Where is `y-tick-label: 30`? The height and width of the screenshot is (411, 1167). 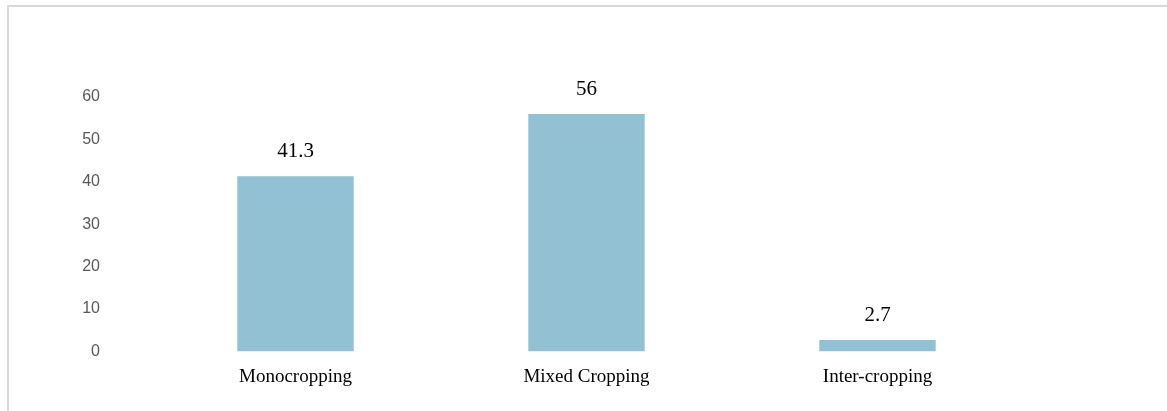
y-tick-label: 30 is located at coordinates (91, 223).